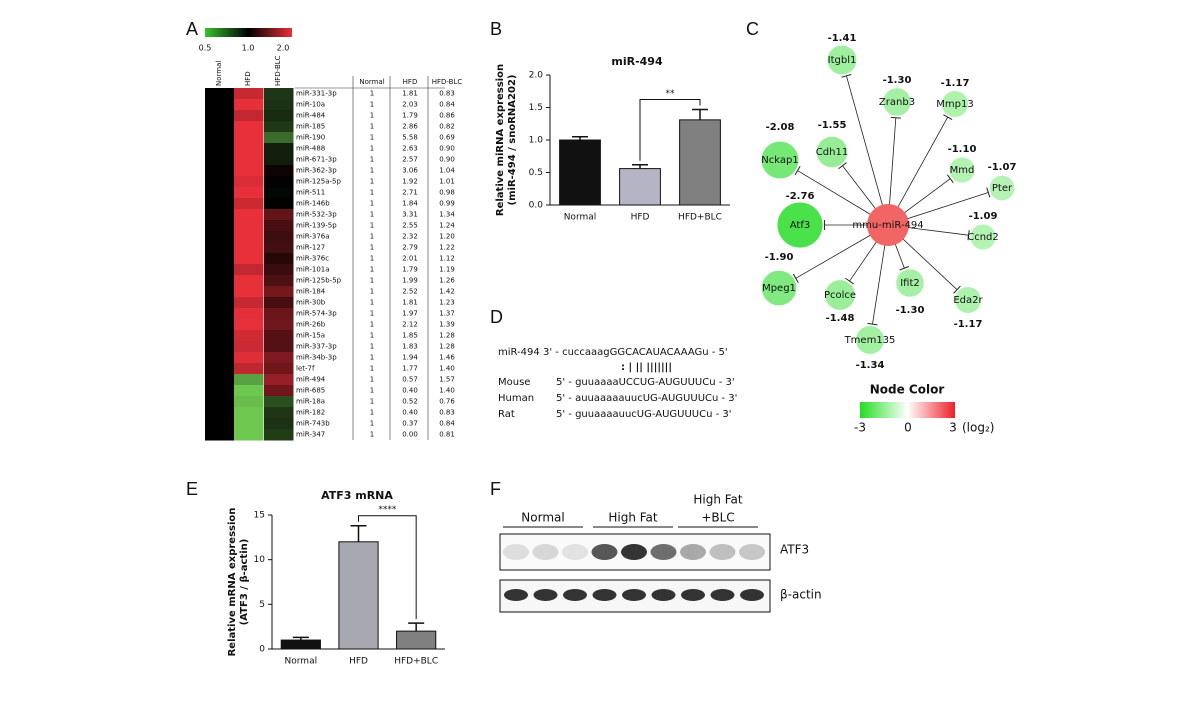 This screenshot has width=1190, height=716. I want to click on row-label: miR-347, so click(310, 435).